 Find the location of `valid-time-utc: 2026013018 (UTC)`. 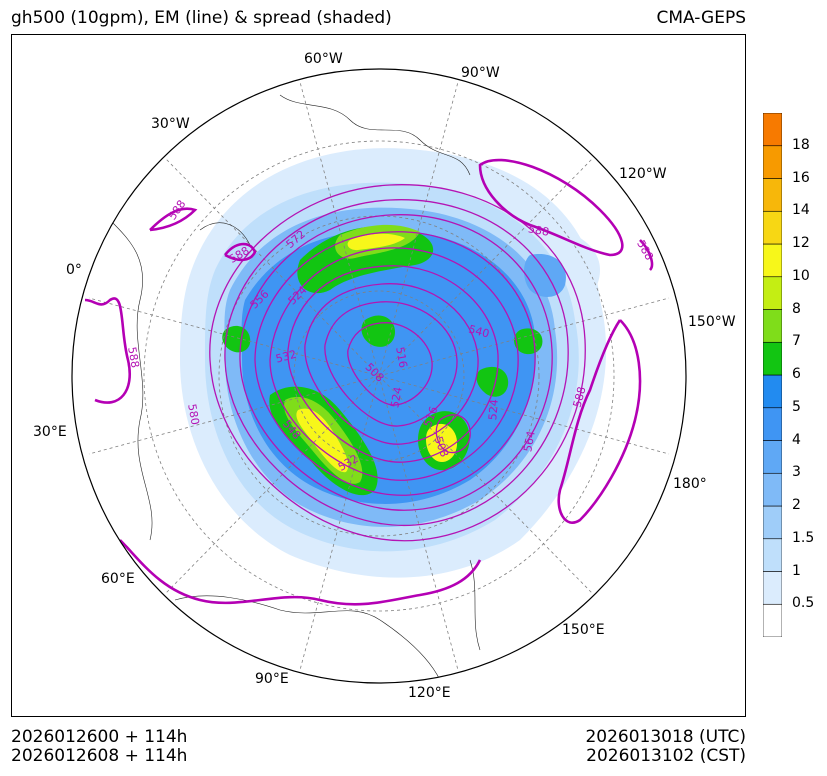

valid-time-utc: 2026013018 (UTC) is located at coordinates (665, 737).